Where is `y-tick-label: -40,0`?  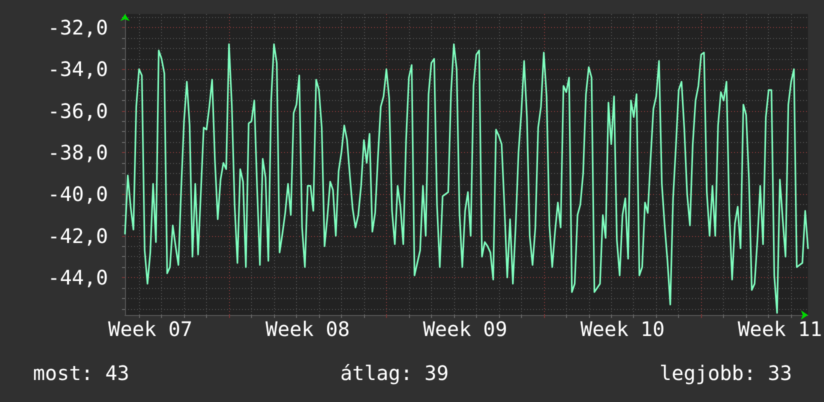
y-tick-label: -40,0 is located at coordinates (78, 194).